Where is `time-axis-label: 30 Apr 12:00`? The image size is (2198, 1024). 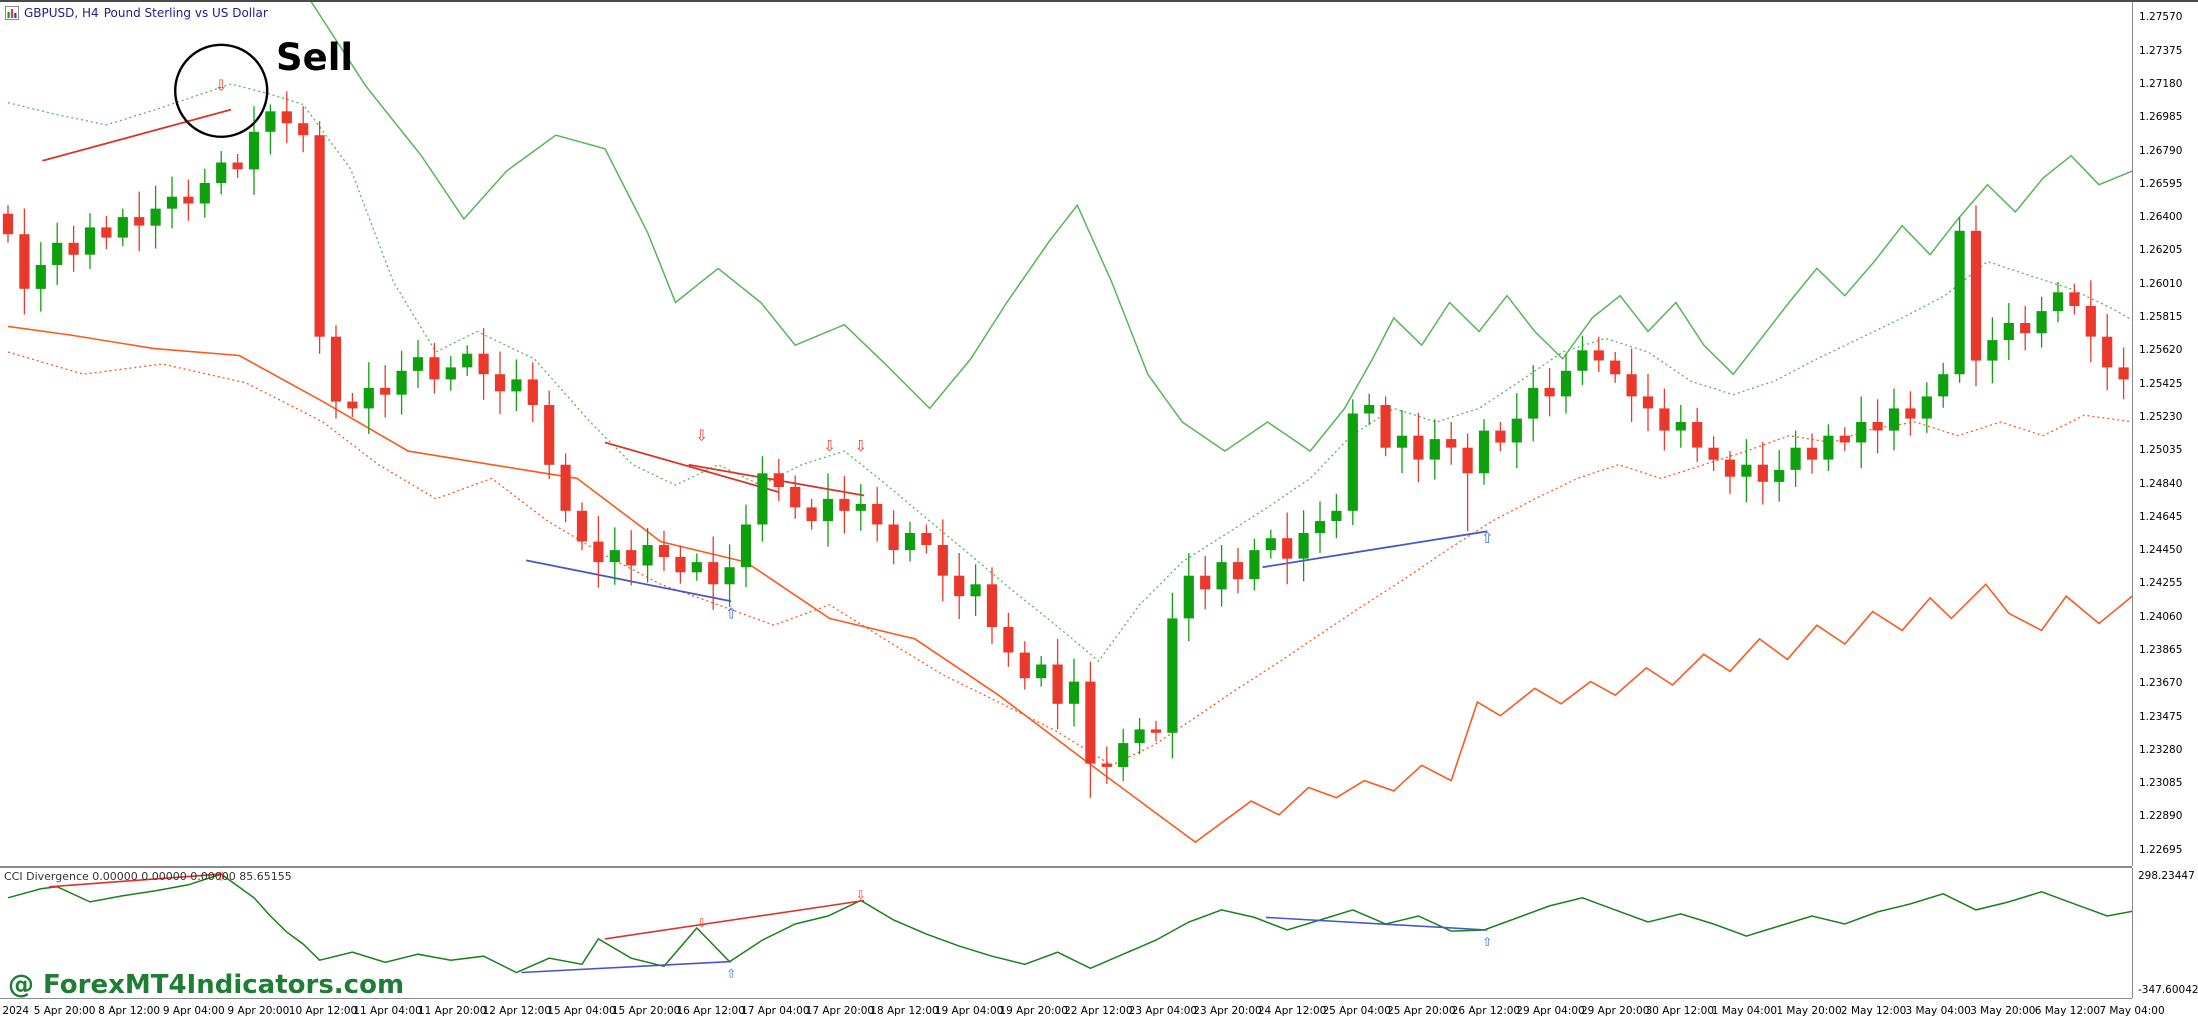
time-axis-label: 30 Apr 12:00 is located at coordinates (1680, 1011).